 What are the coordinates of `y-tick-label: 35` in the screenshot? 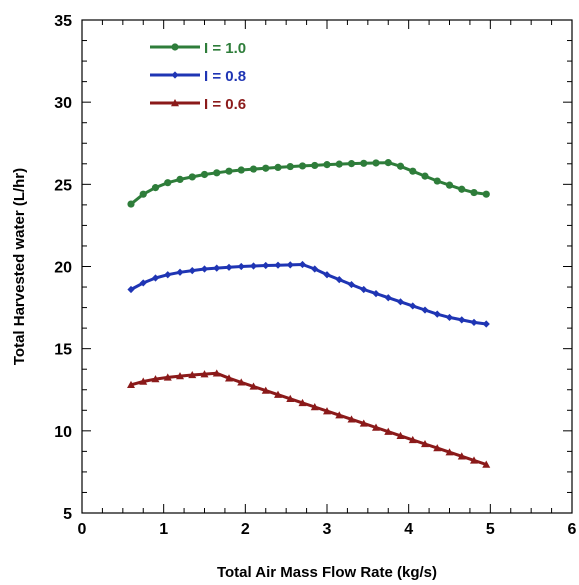 It's located at (63, 21).